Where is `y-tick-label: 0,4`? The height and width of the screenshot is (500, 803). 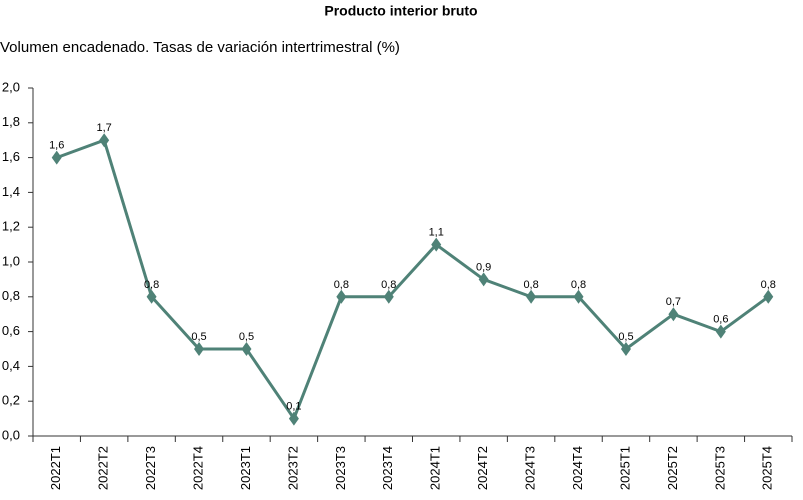 y-tick-label: 0,4 is located at coordinates (11, 365).